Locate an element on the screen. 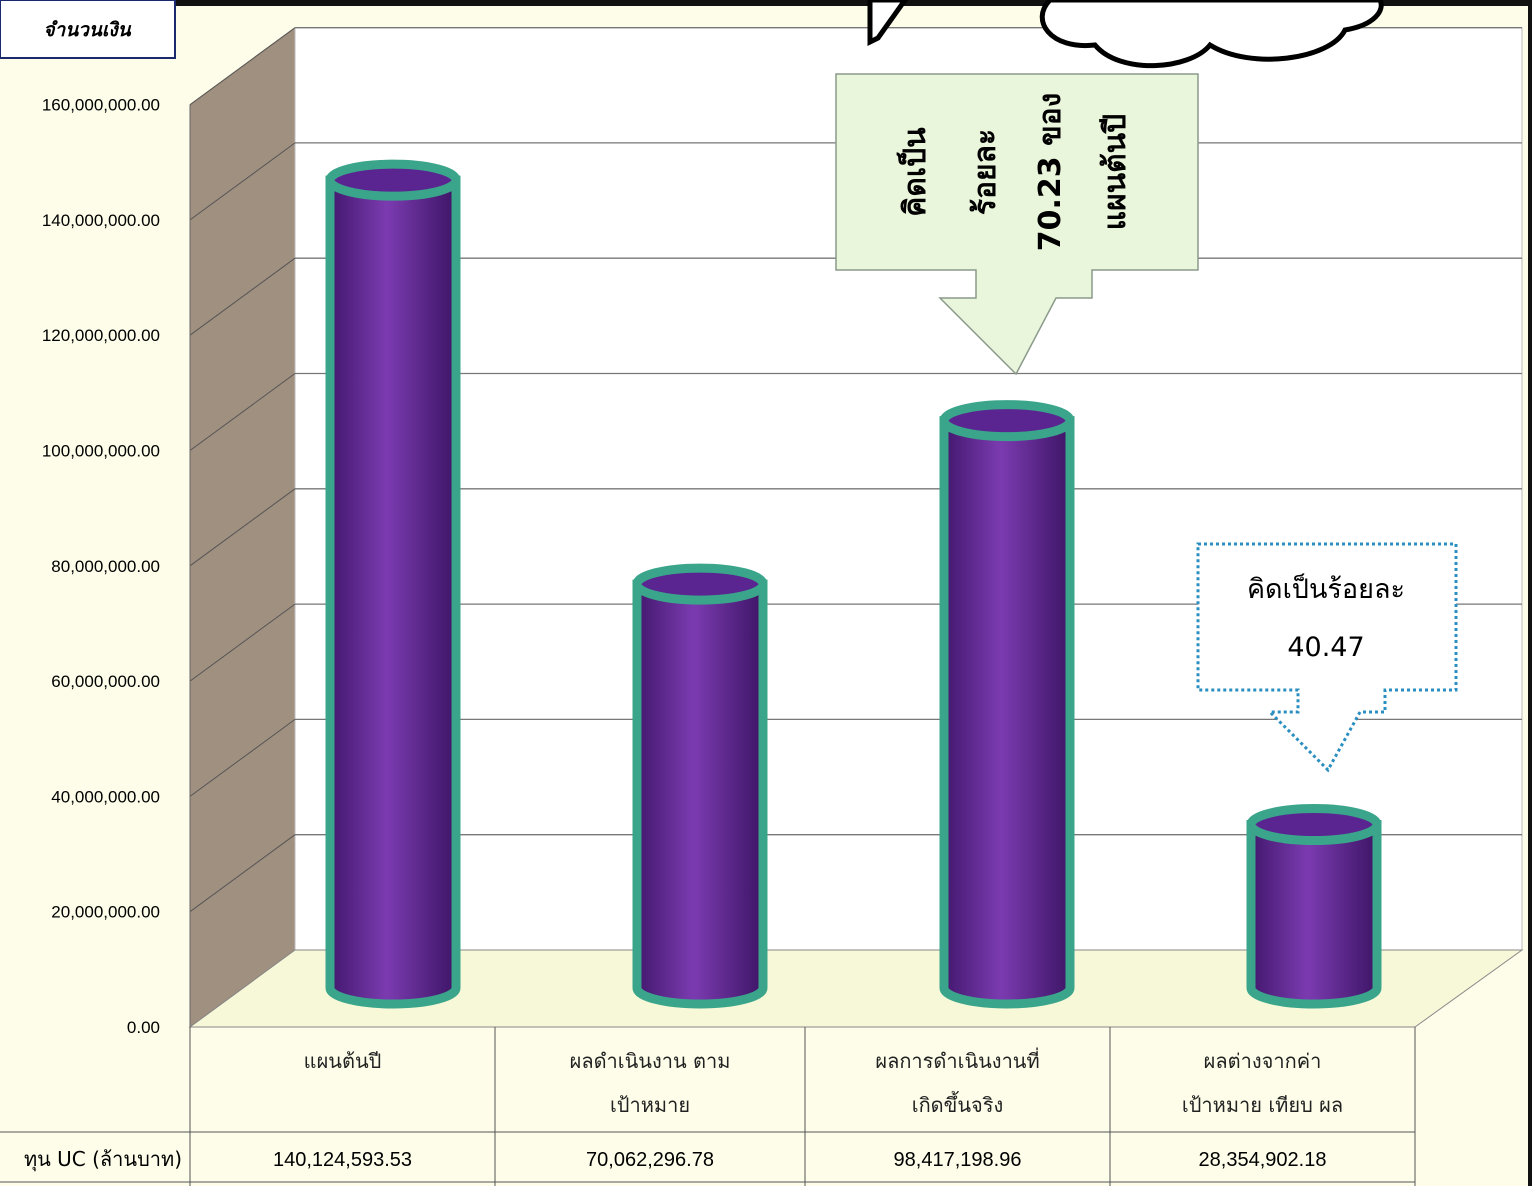  callout-percent-of-plan is located at coordinates (1017, 224).